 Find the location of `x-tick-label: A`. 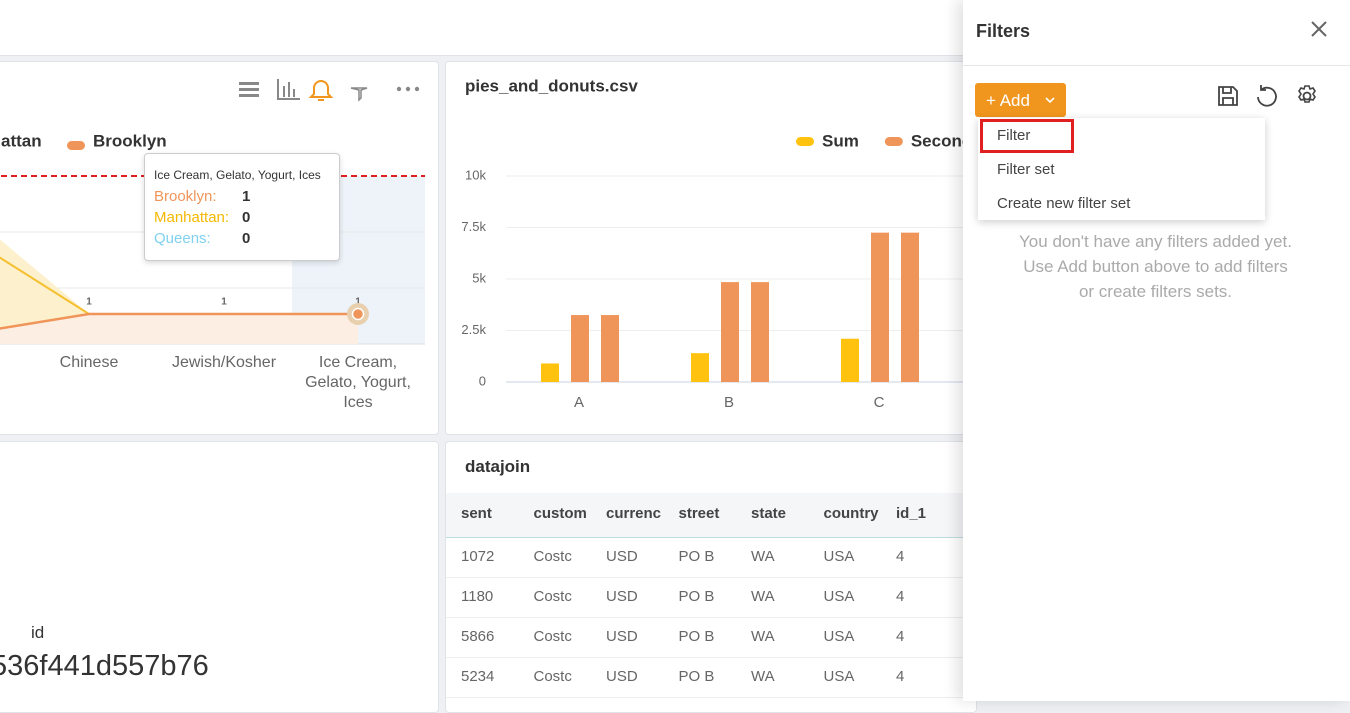

x-tick-label: A is located at coordinates (579, 402).